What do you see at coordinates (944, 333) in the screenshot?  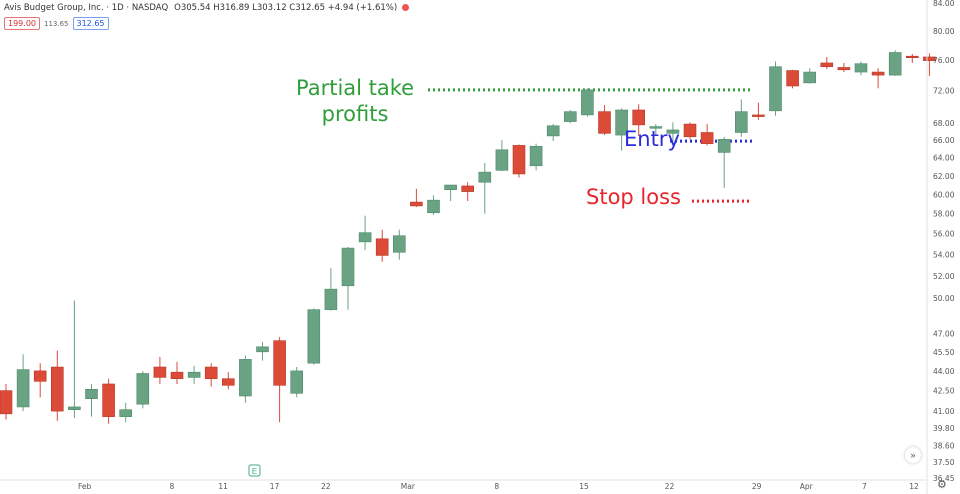 I see `y-tick-label: 47.00` at bounding box center [944, 333].